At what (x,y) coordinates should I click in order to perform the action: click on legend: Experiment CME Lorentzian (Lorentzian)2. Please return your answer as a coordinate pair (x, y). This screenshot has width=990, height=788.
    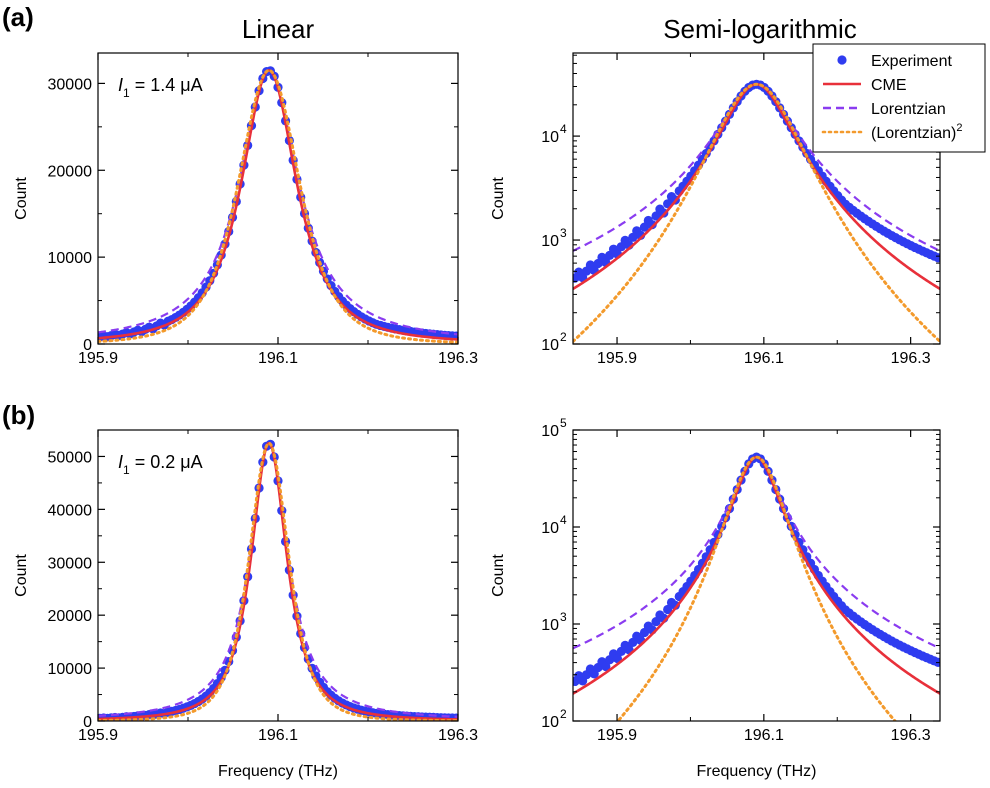
    Looking at the image, I should click on (899, 98).